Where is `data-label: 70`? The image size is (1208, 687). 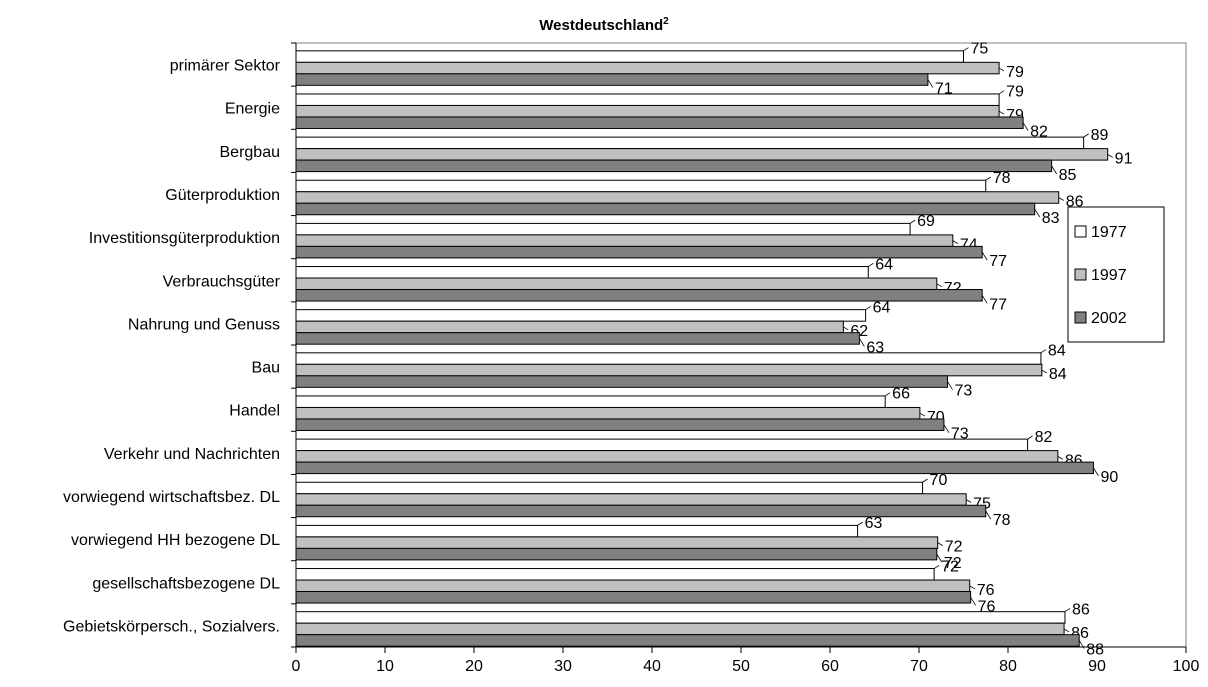 data-label: 70 is located at coordinates (939, 480).